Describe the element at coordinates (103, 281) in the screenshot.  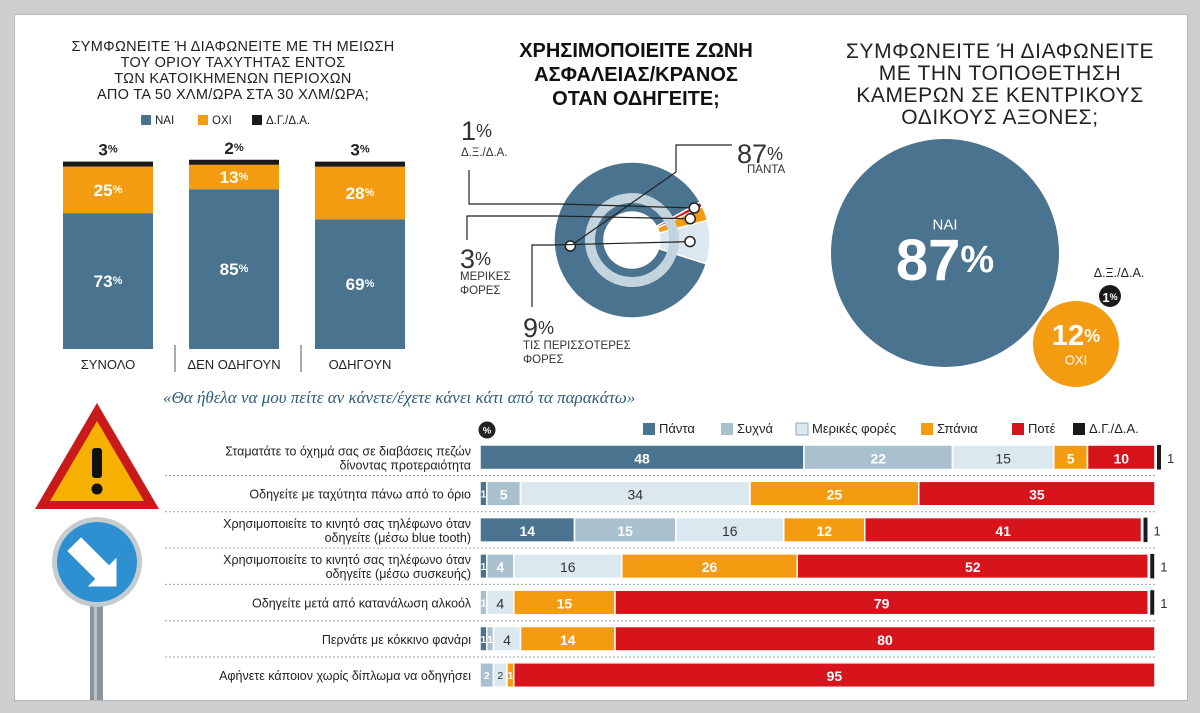
I see `speed-limit-value-yes-number: 73` at that location.